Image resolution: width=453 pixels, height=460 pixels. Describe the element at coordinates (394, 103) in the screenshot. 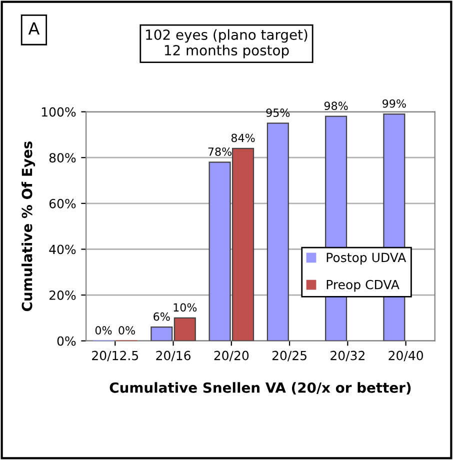

I see `data-label: 99%` at that location.